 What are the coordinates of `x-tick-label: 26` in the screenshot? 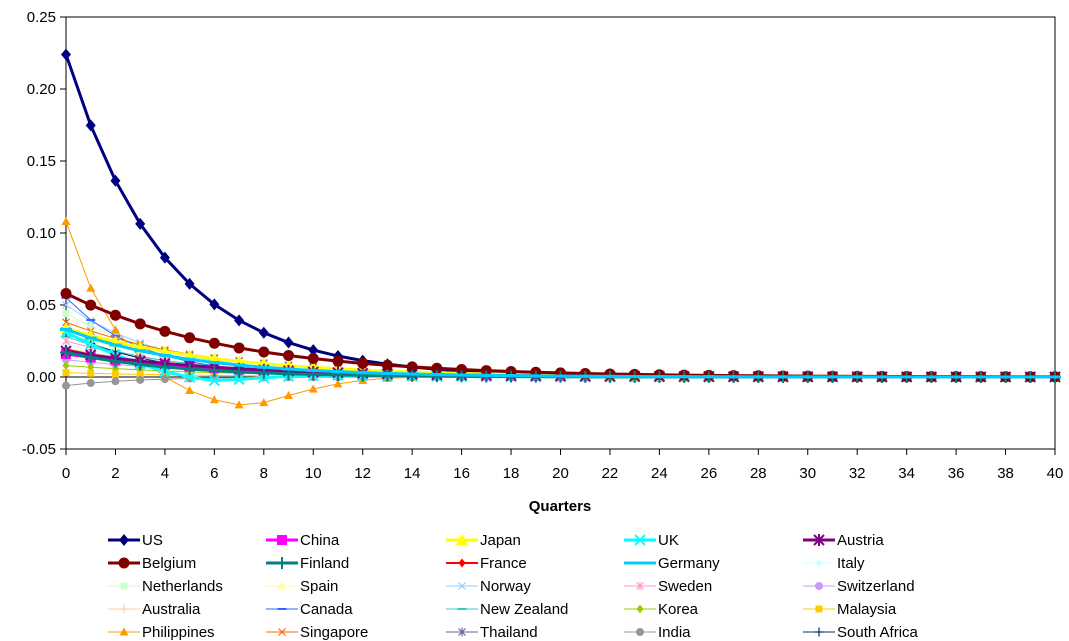 It's located at (709, 473).